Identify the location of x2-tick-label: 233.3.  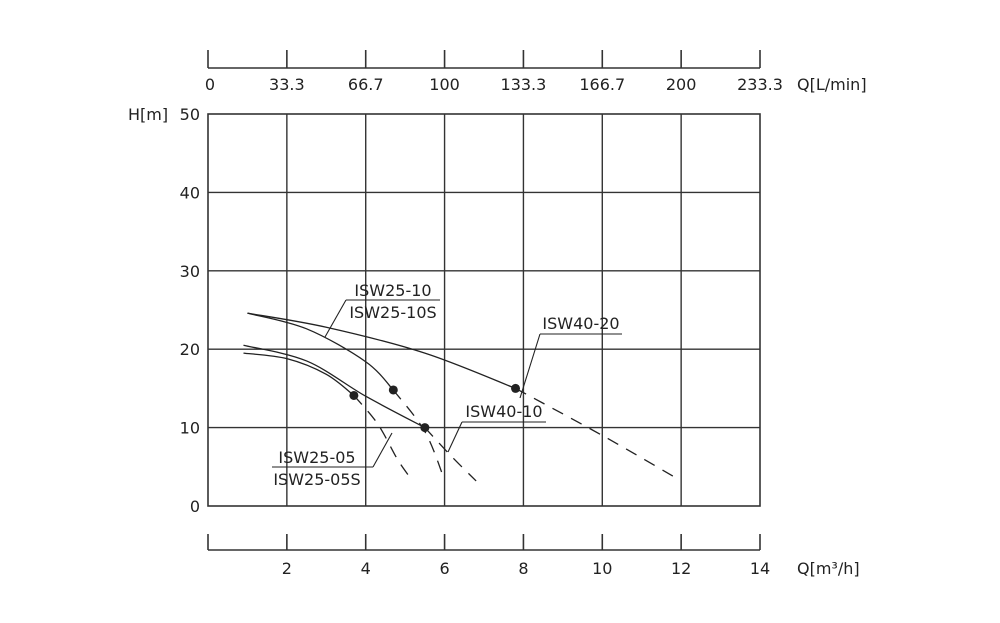
(760, 84).